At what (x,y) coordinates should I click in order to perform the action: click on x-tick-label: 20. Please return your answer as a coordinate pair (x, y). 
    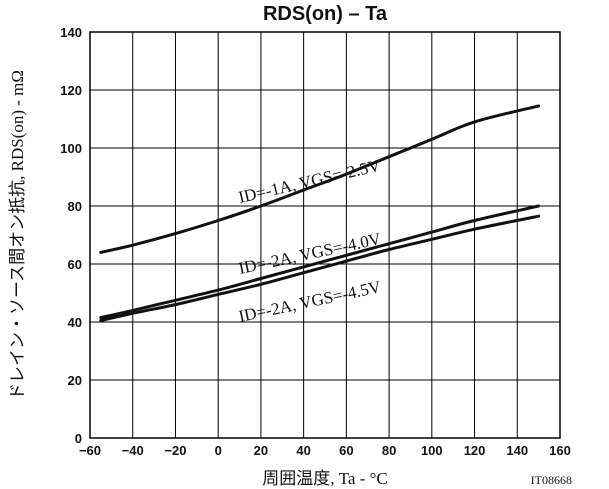
    Looking at the image, I should click on (261, 450).